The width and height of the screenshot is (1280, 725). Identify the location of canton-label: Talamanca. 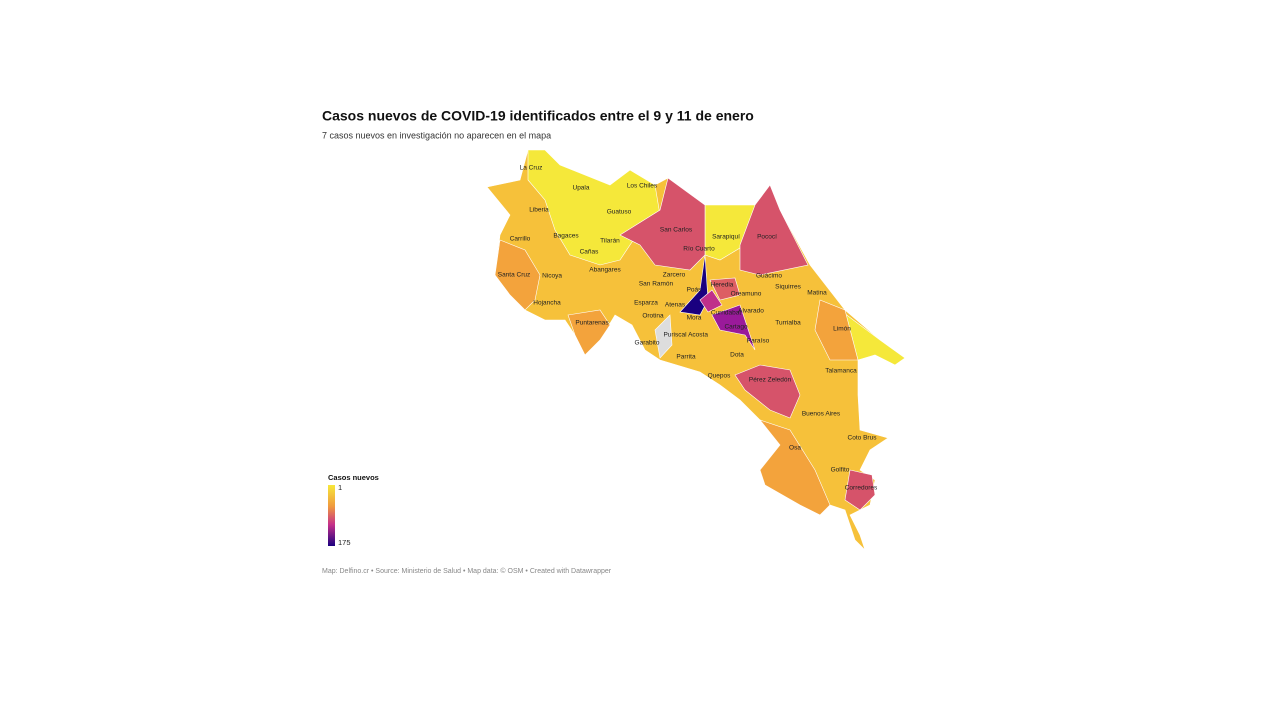
(841, 371).